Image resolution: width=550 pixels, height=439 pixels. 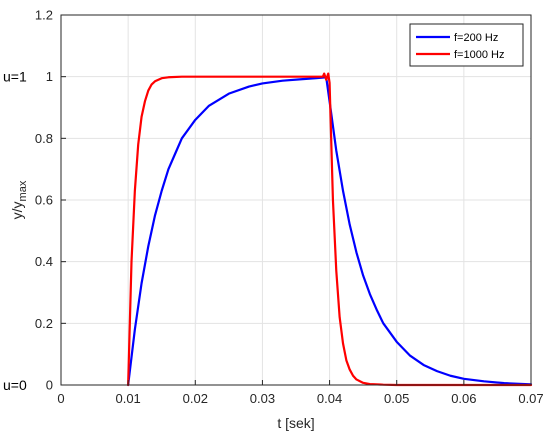 What do you see at coordinates (60, 398) in the screenshot?
I see `x-tick-label: 0` at bounding box center [60, 398].